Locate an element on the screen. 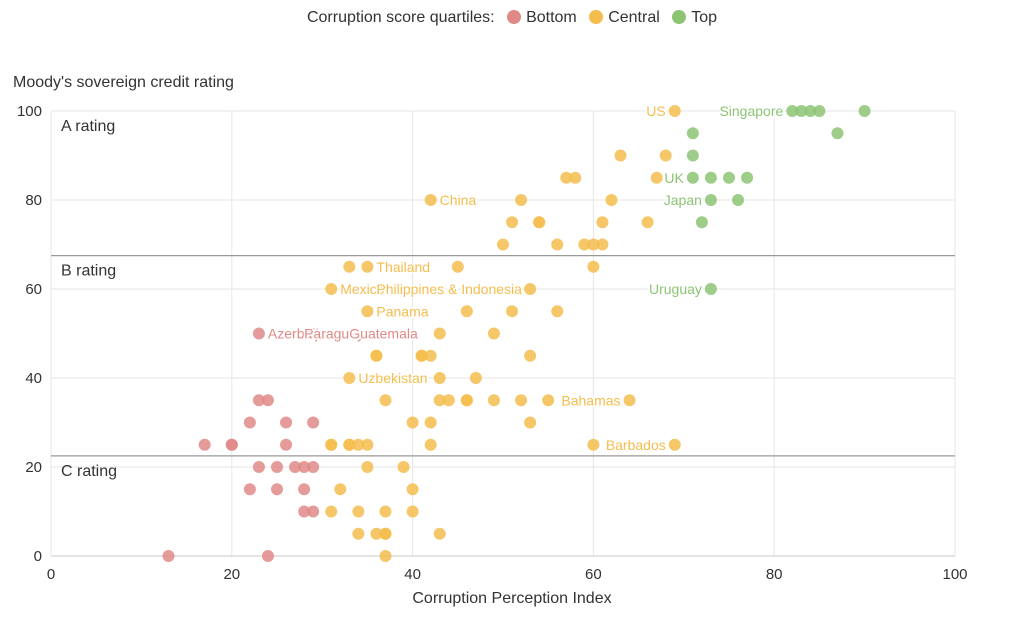 This screenshot has height=617, width=1024. point-annotation: Uzbekistan is located at coordinates (392, 378).